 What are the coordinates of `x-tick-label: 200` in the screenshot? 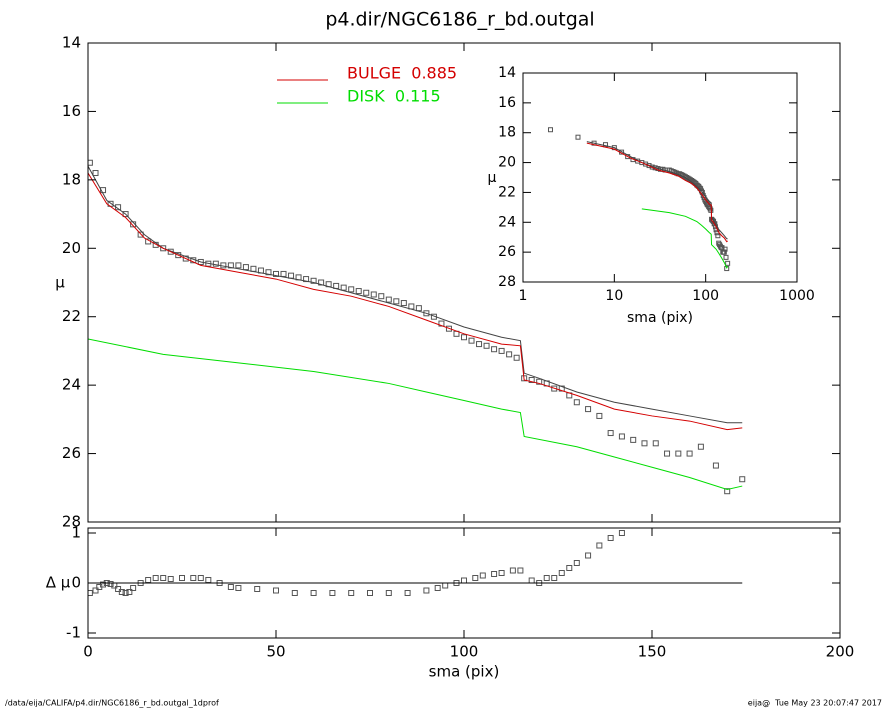 It's located at (840, 652).